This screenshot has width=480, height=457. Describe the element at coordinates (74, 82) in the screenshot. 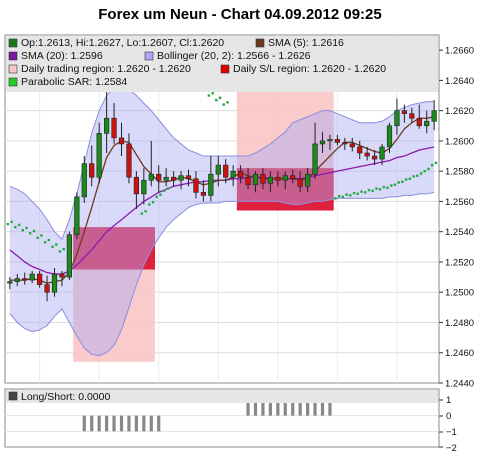

I see `legend-sar: Parabolic SAR: 1.2584` at that location.